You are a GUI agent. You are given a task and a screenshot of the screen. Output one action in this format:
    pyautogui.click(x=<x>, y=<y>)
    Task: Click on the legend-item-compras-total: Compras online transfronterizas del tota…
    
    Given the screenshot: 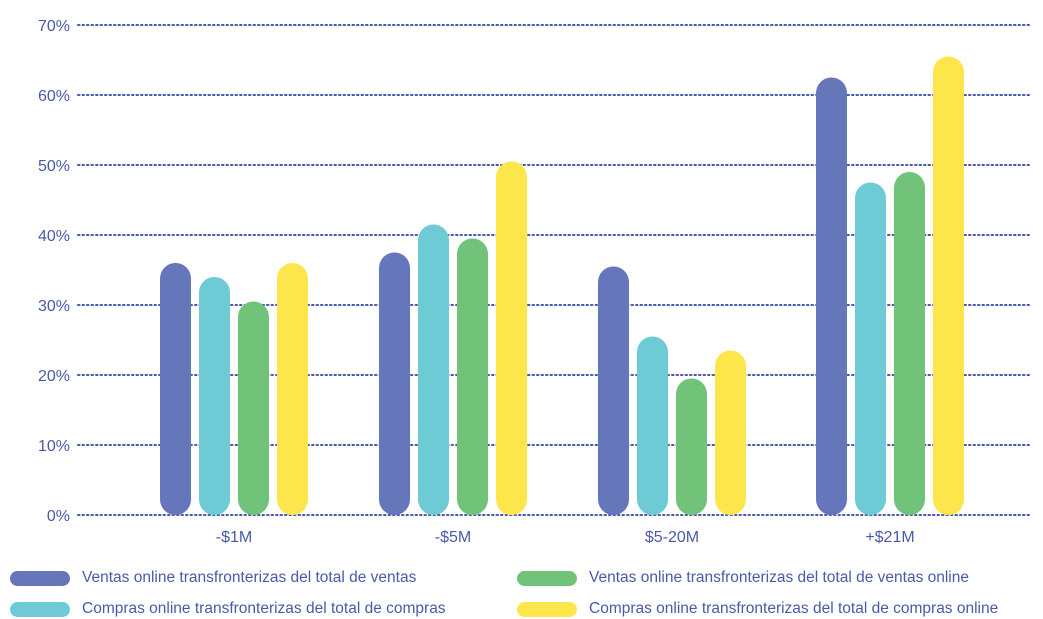 What is the action you would take?
    pyautogui.click(x=228, y=609)
    